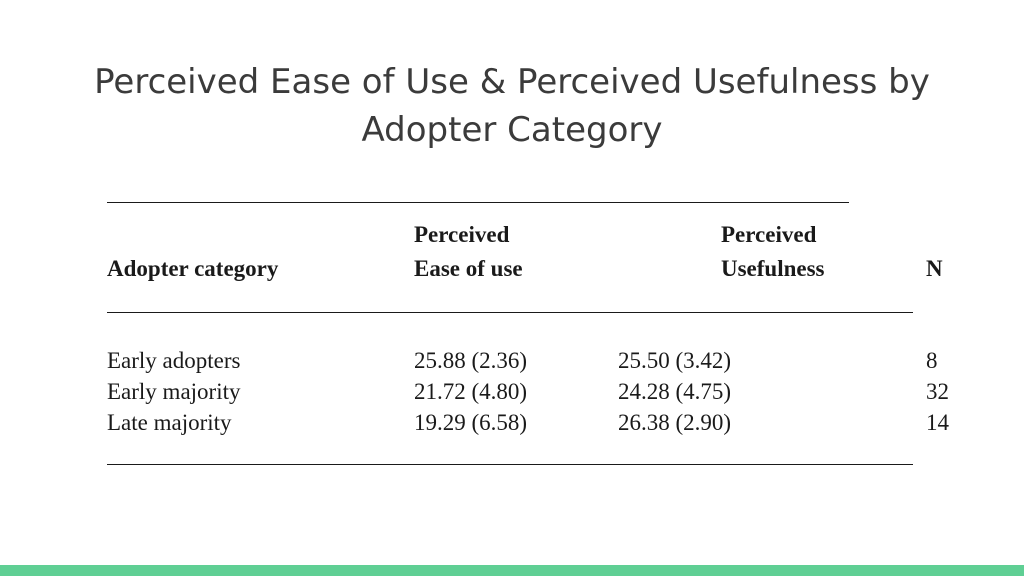 The width and height of the screenshot is (1024, 576). Describe the element at coordinates (675, 391) in the screenshot. I see `row-2-pu: 24.28 (4.75)` at that location.